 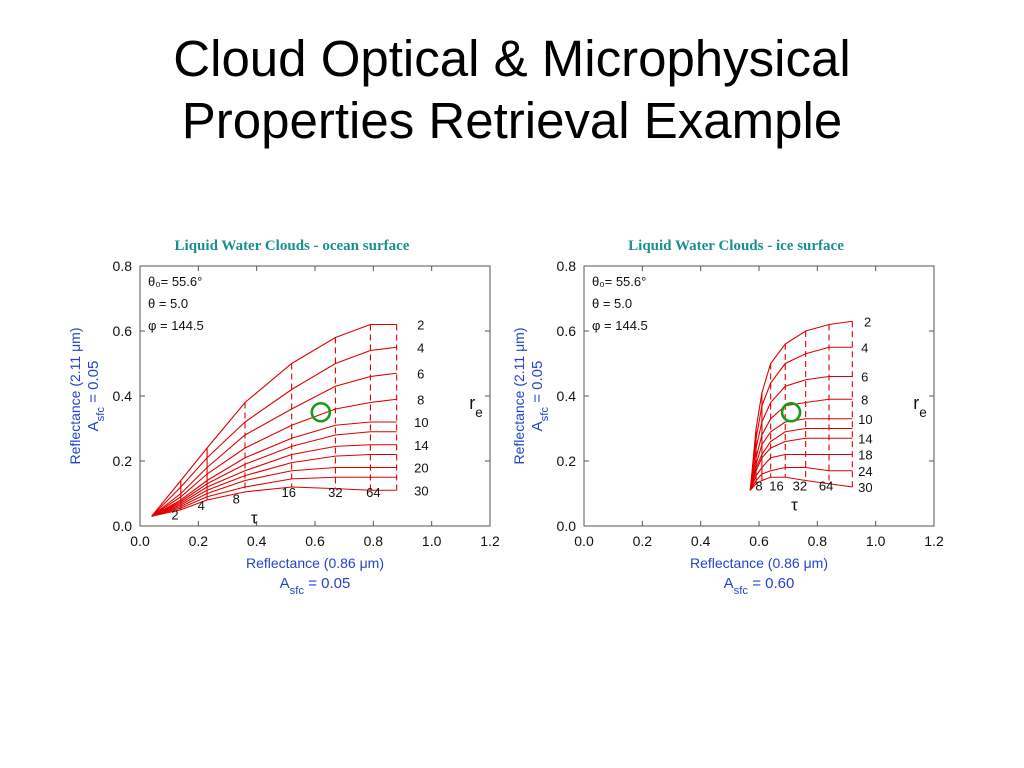 What do you see at coordinates (174, 515) in the screenshot?
I see `tau-label: 2` at bounding box center [174, 515].